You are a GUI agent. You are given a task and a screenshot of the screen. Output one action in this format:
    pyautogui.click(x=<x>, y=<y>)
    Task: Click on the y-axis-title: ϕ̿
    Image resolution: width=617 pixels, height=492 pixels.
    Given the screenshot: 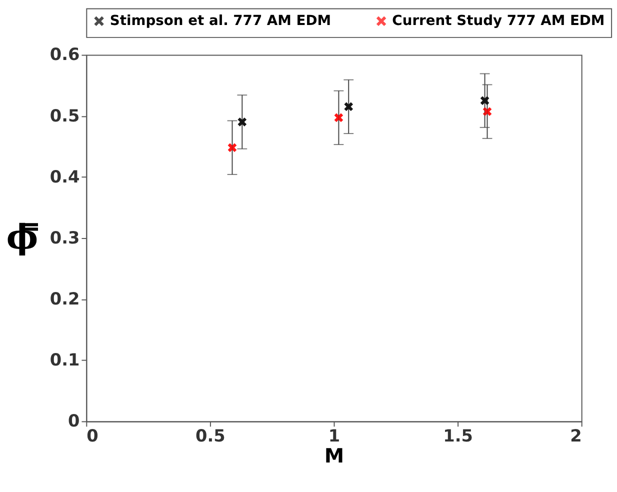 What is the action you would take?
    pyautogui.click(x=22, y=236)
    